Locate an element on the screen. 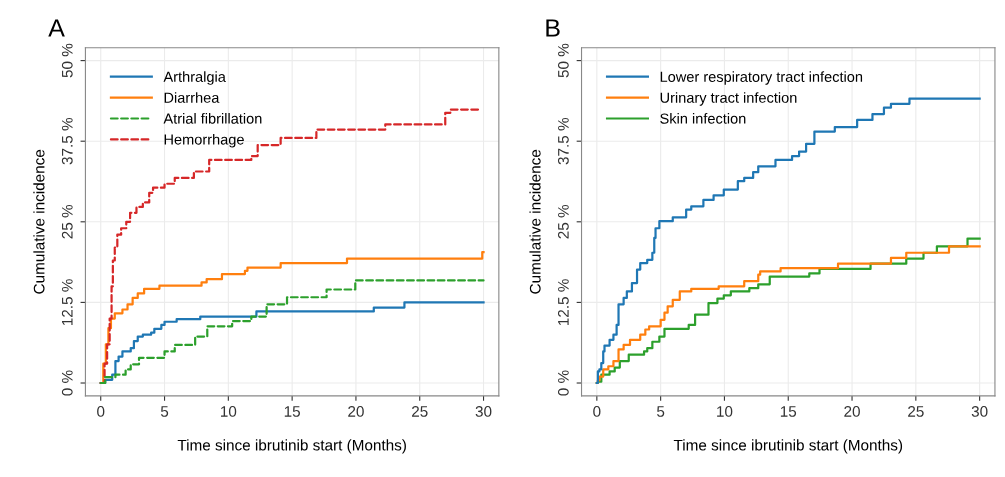 This screenshot has width=1005, height=477. legend-label: Skin infection is located at coordinates (703, 118).